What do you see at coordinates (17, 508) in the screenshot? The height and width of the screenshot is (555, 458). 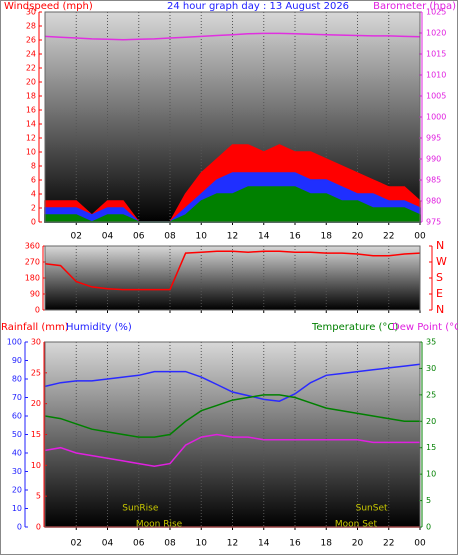 I see `y3-tick-label: 10` at bounding box center [17, 508].